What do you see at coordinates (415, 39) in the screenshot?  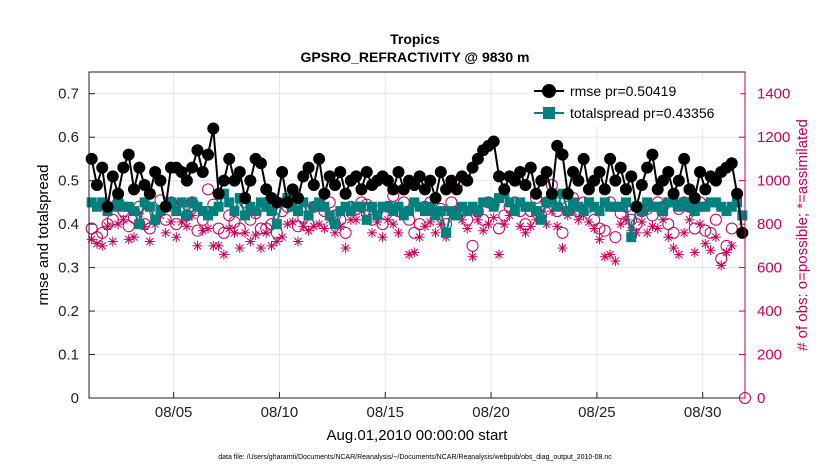 I see `chart-title: Tropics` at bounding box center [415, 39].